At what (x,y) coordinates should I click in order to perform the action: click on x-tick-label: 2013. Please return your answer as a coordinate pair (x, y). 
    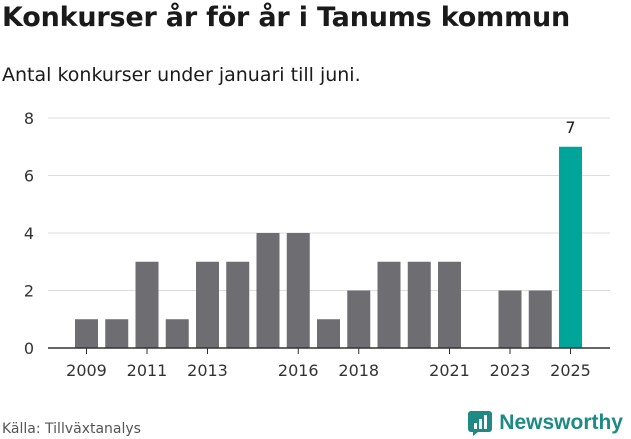
    Looking at the image, I should click on (207, 370).